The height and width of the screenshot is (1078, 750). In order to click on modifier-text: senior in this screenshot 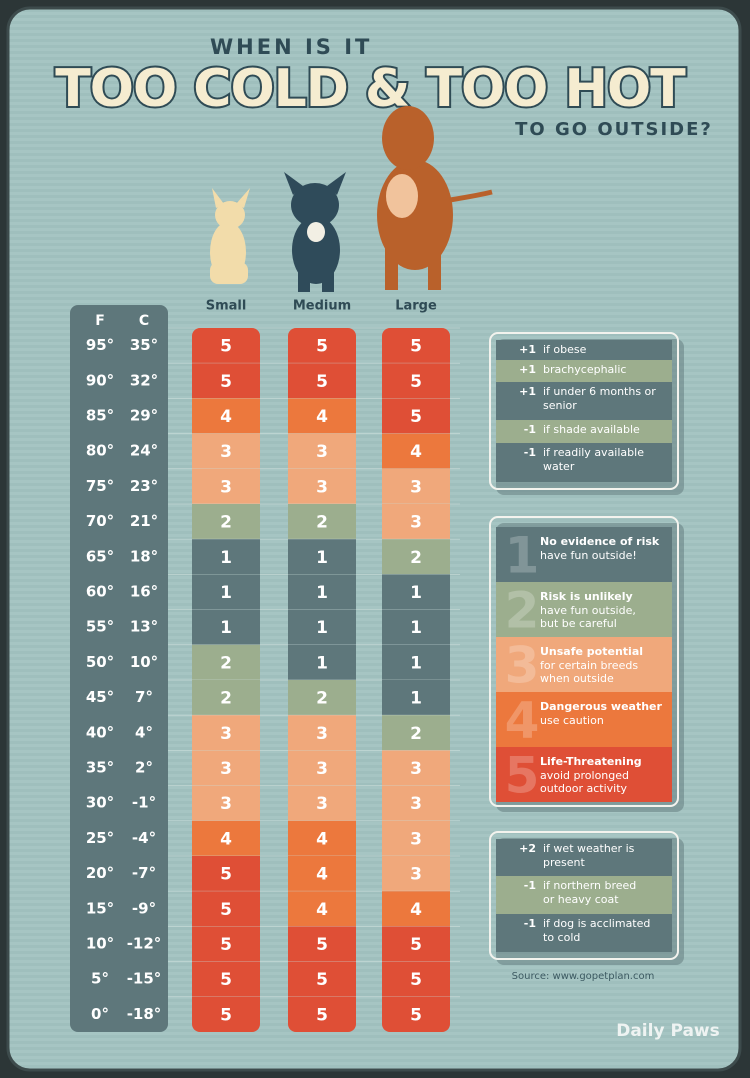, I will do `click(560, 405)`.